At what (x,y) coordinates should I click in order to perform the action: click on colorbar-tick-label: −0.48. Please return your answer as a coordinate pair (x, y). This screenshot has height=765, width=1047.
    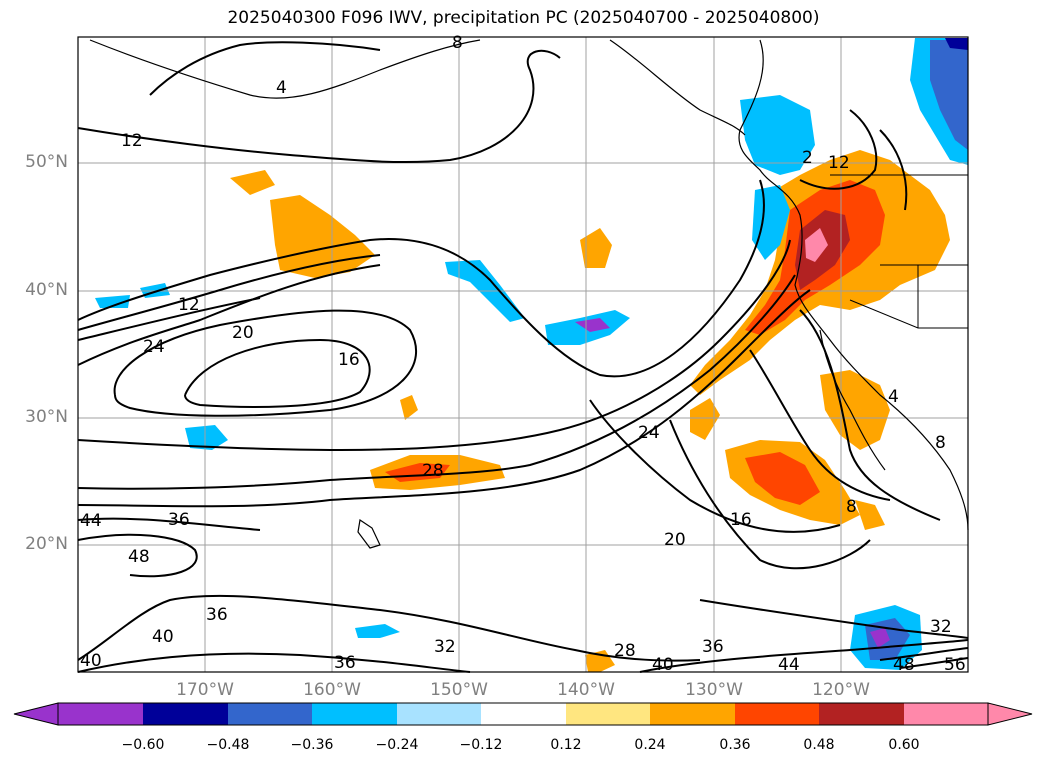
    Looking at the image, I should click on (228, 745).